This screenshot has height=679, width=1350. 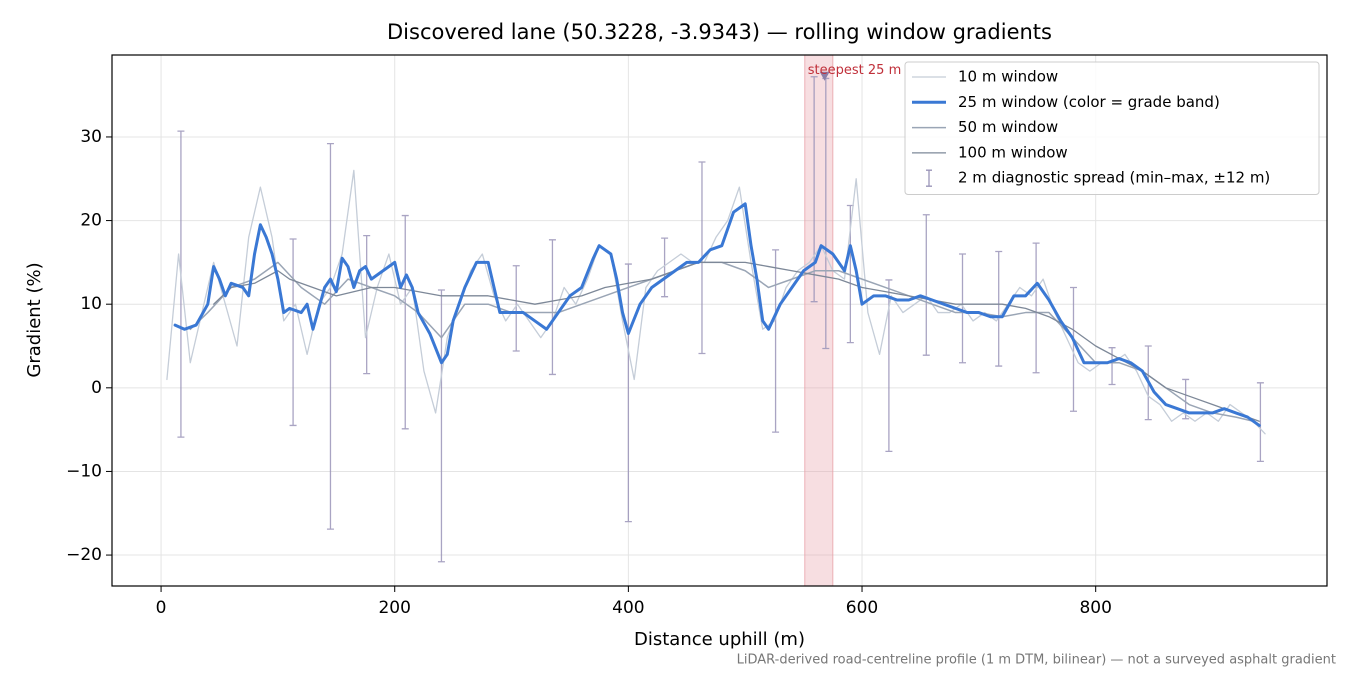 I want to click on x-tick-label: 600, so click(x=862, y=608).